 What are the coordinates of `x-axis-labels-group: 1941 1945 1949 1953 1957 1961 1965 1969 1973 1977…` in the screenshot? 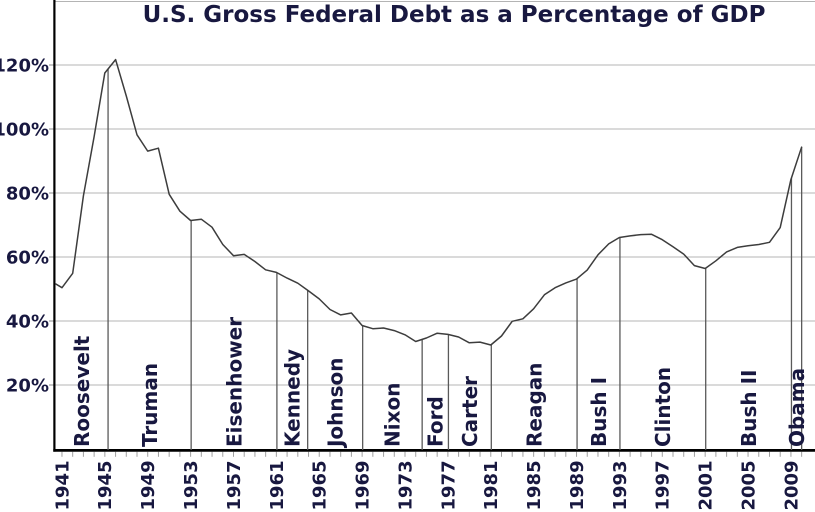 It's located at (427, 485).